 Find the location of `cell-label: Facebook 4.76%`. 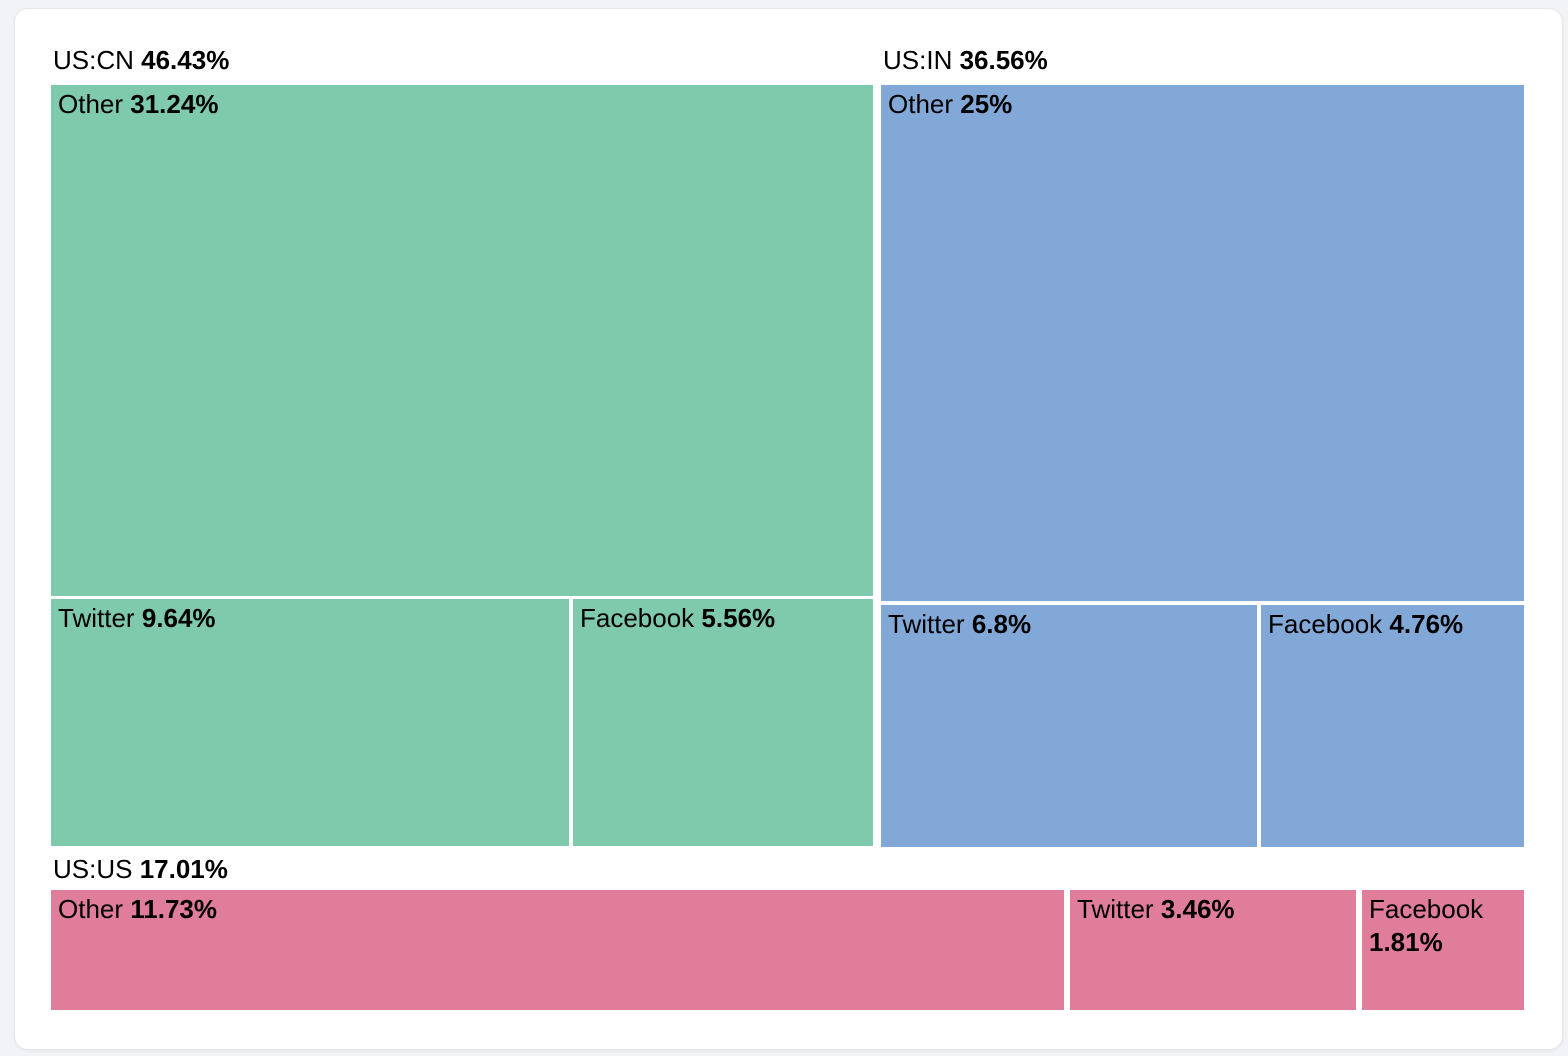

cell-label: Facebook 4.76% is located at coordinates (1366, 624).